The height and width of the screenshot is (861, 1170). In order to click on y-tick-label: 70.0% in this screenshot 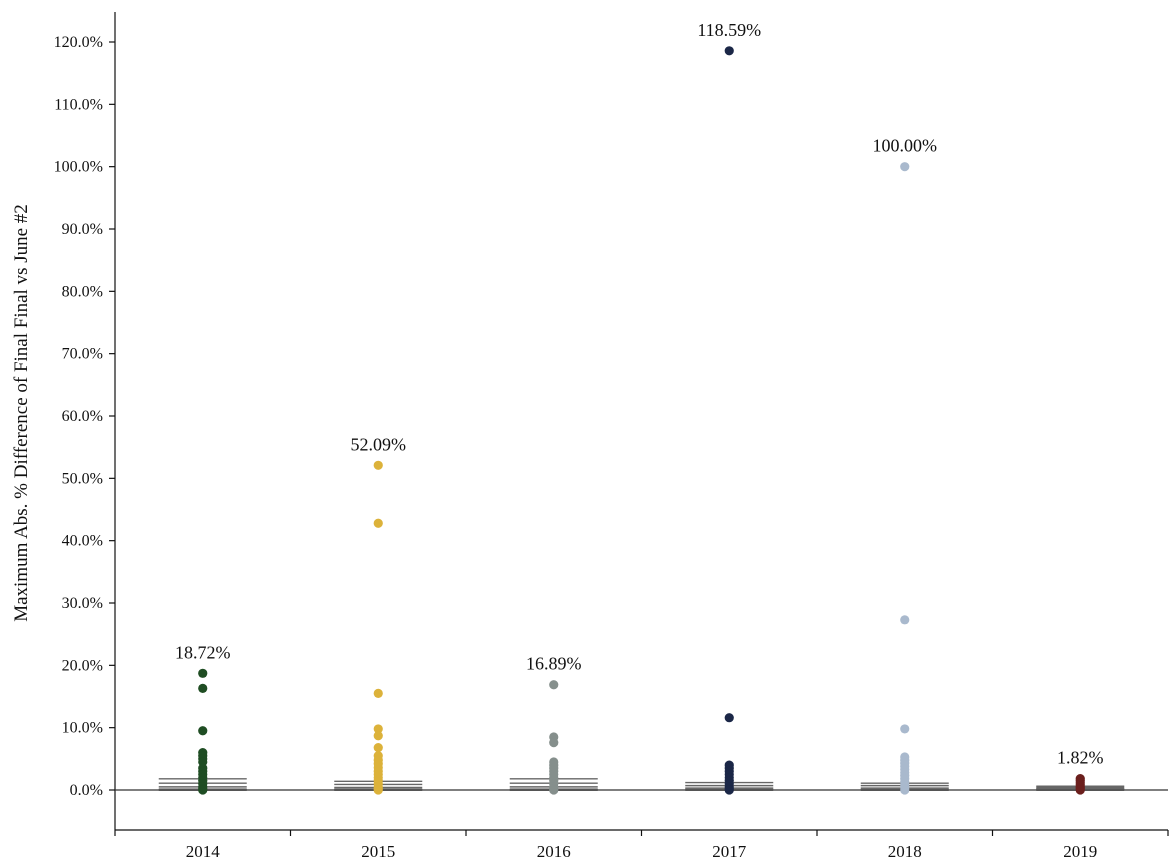, I will do `click(82, 354)`.